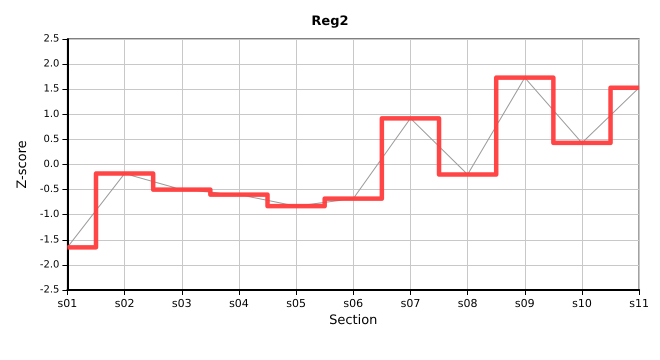 This screenshot has width=660, height=360. What do you see at coordinates (50, 214) in the screenshot?
I see `y-tick-label: -1.0` at bounding box center [50, 214].